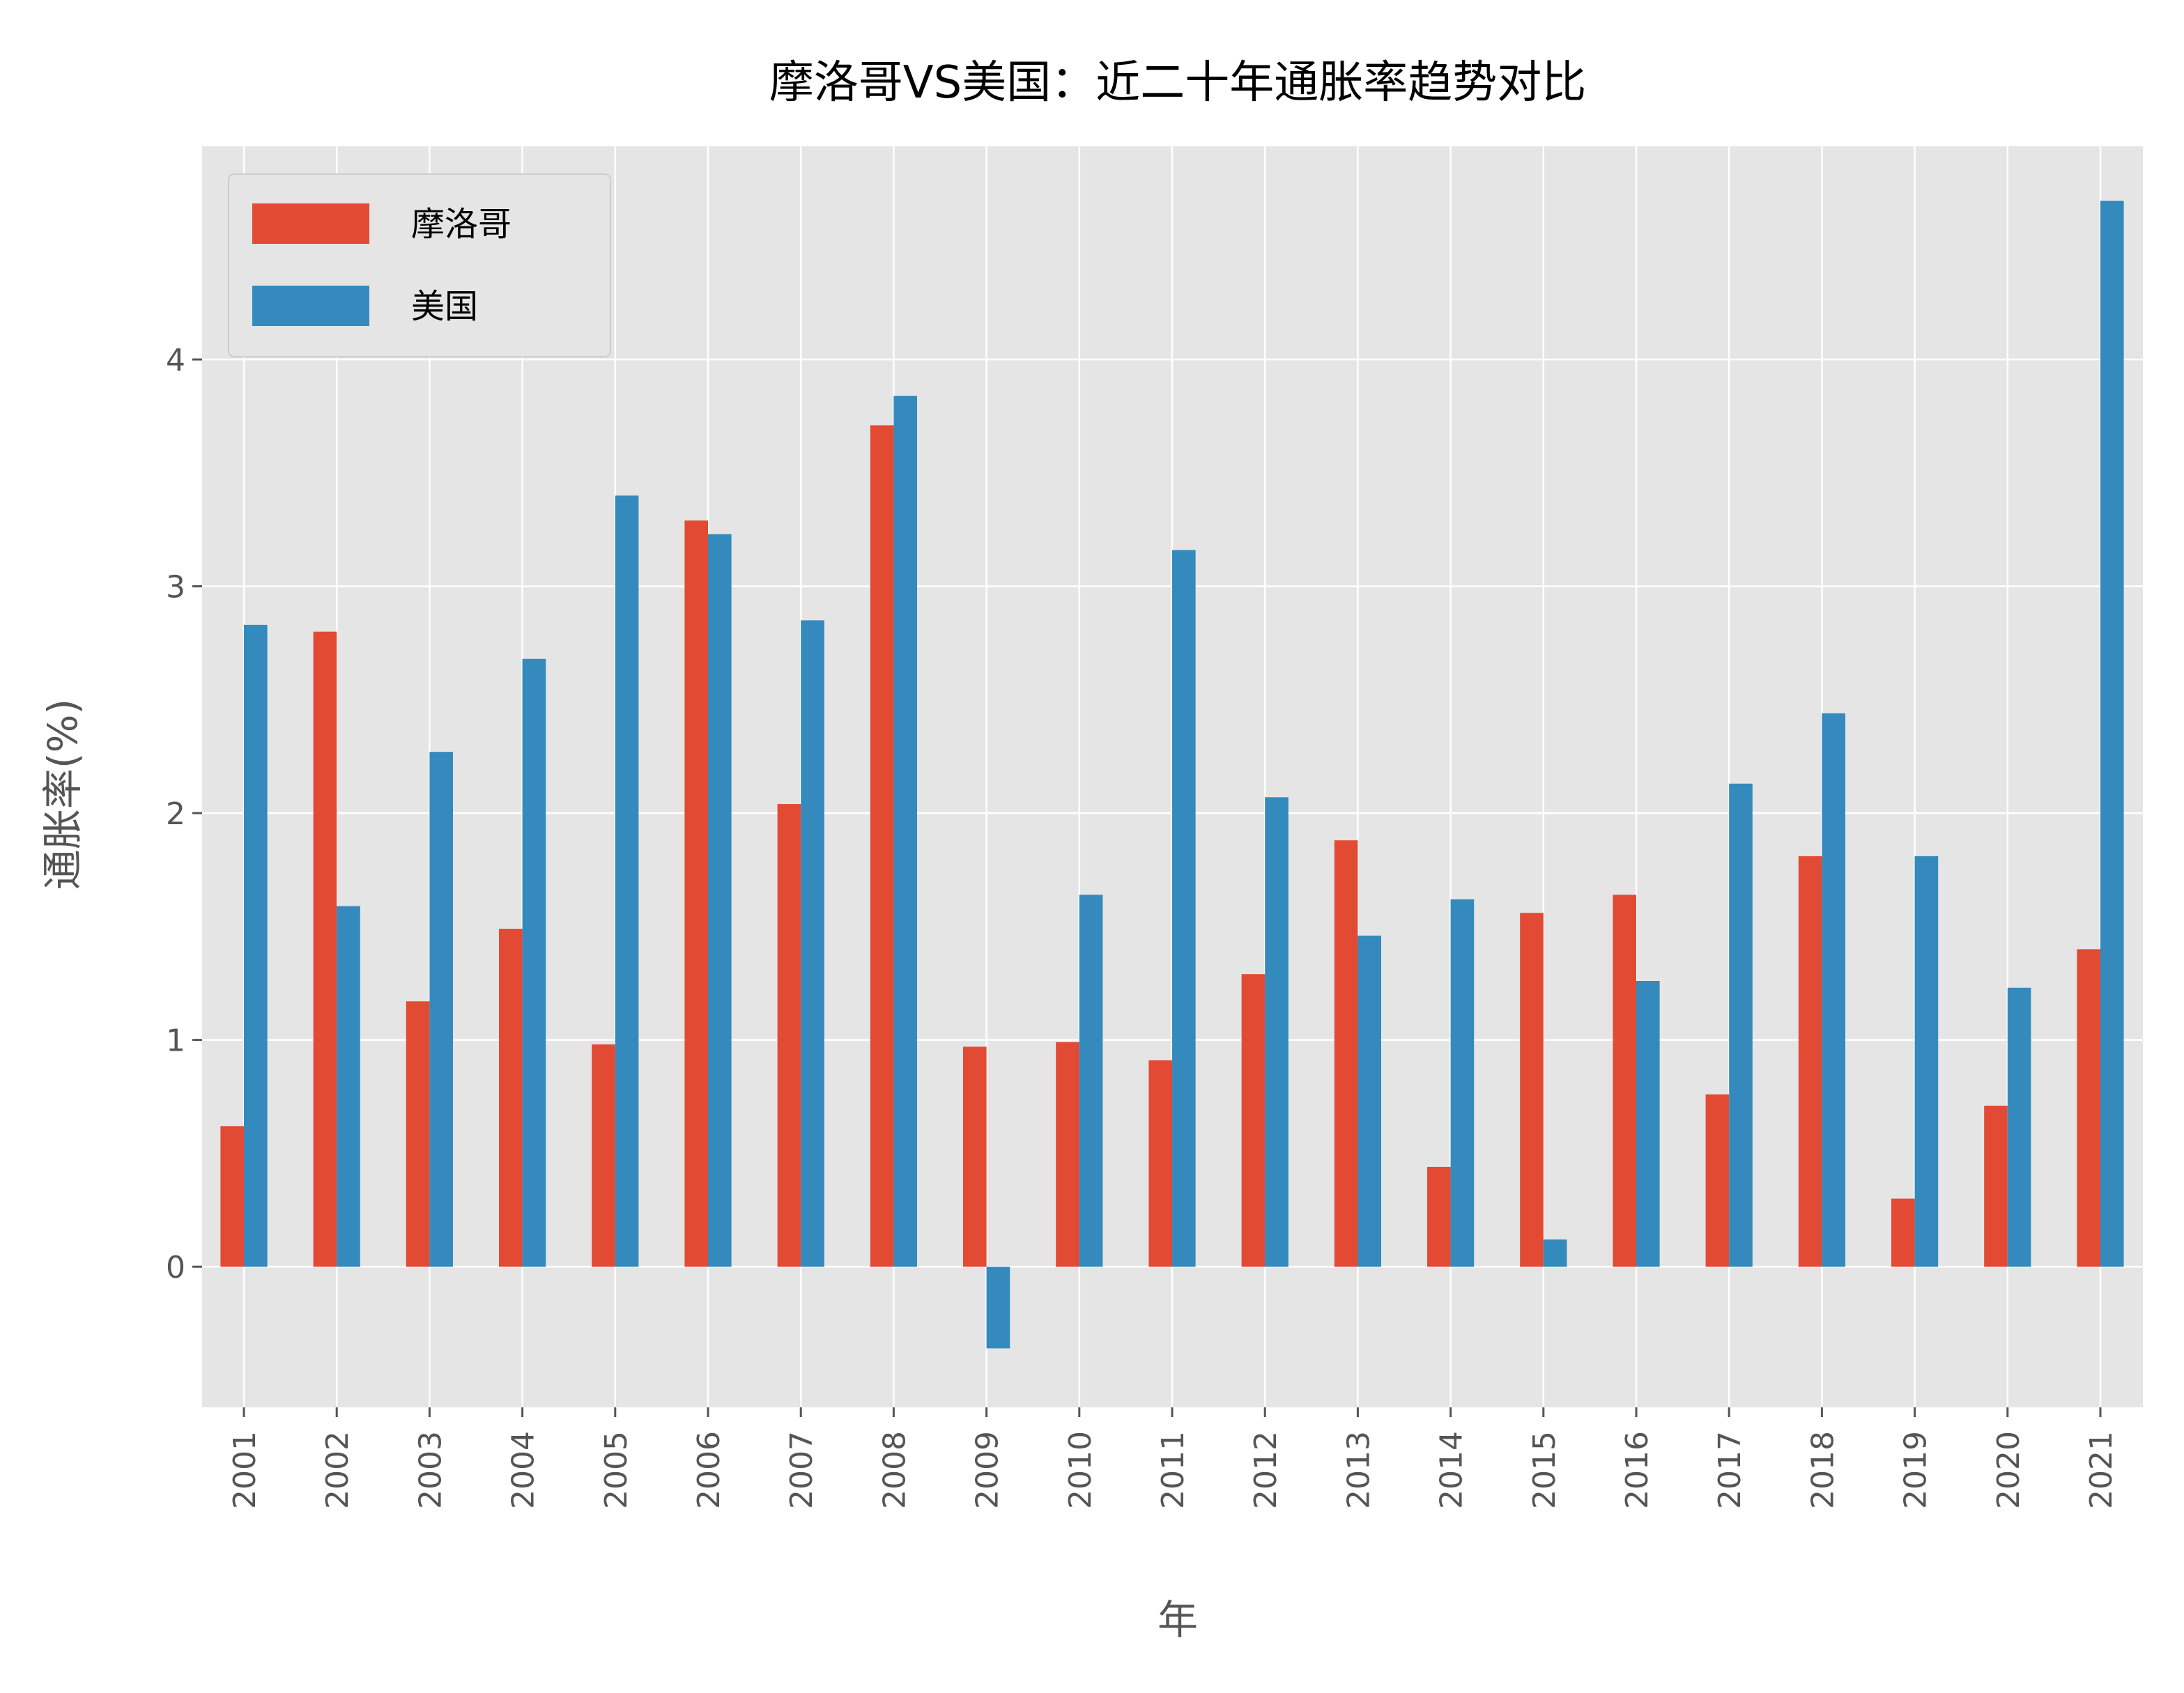  Describe the element at coordinates (2112, 734) in the screenshot. I see `bar-usa-2021` at that location.